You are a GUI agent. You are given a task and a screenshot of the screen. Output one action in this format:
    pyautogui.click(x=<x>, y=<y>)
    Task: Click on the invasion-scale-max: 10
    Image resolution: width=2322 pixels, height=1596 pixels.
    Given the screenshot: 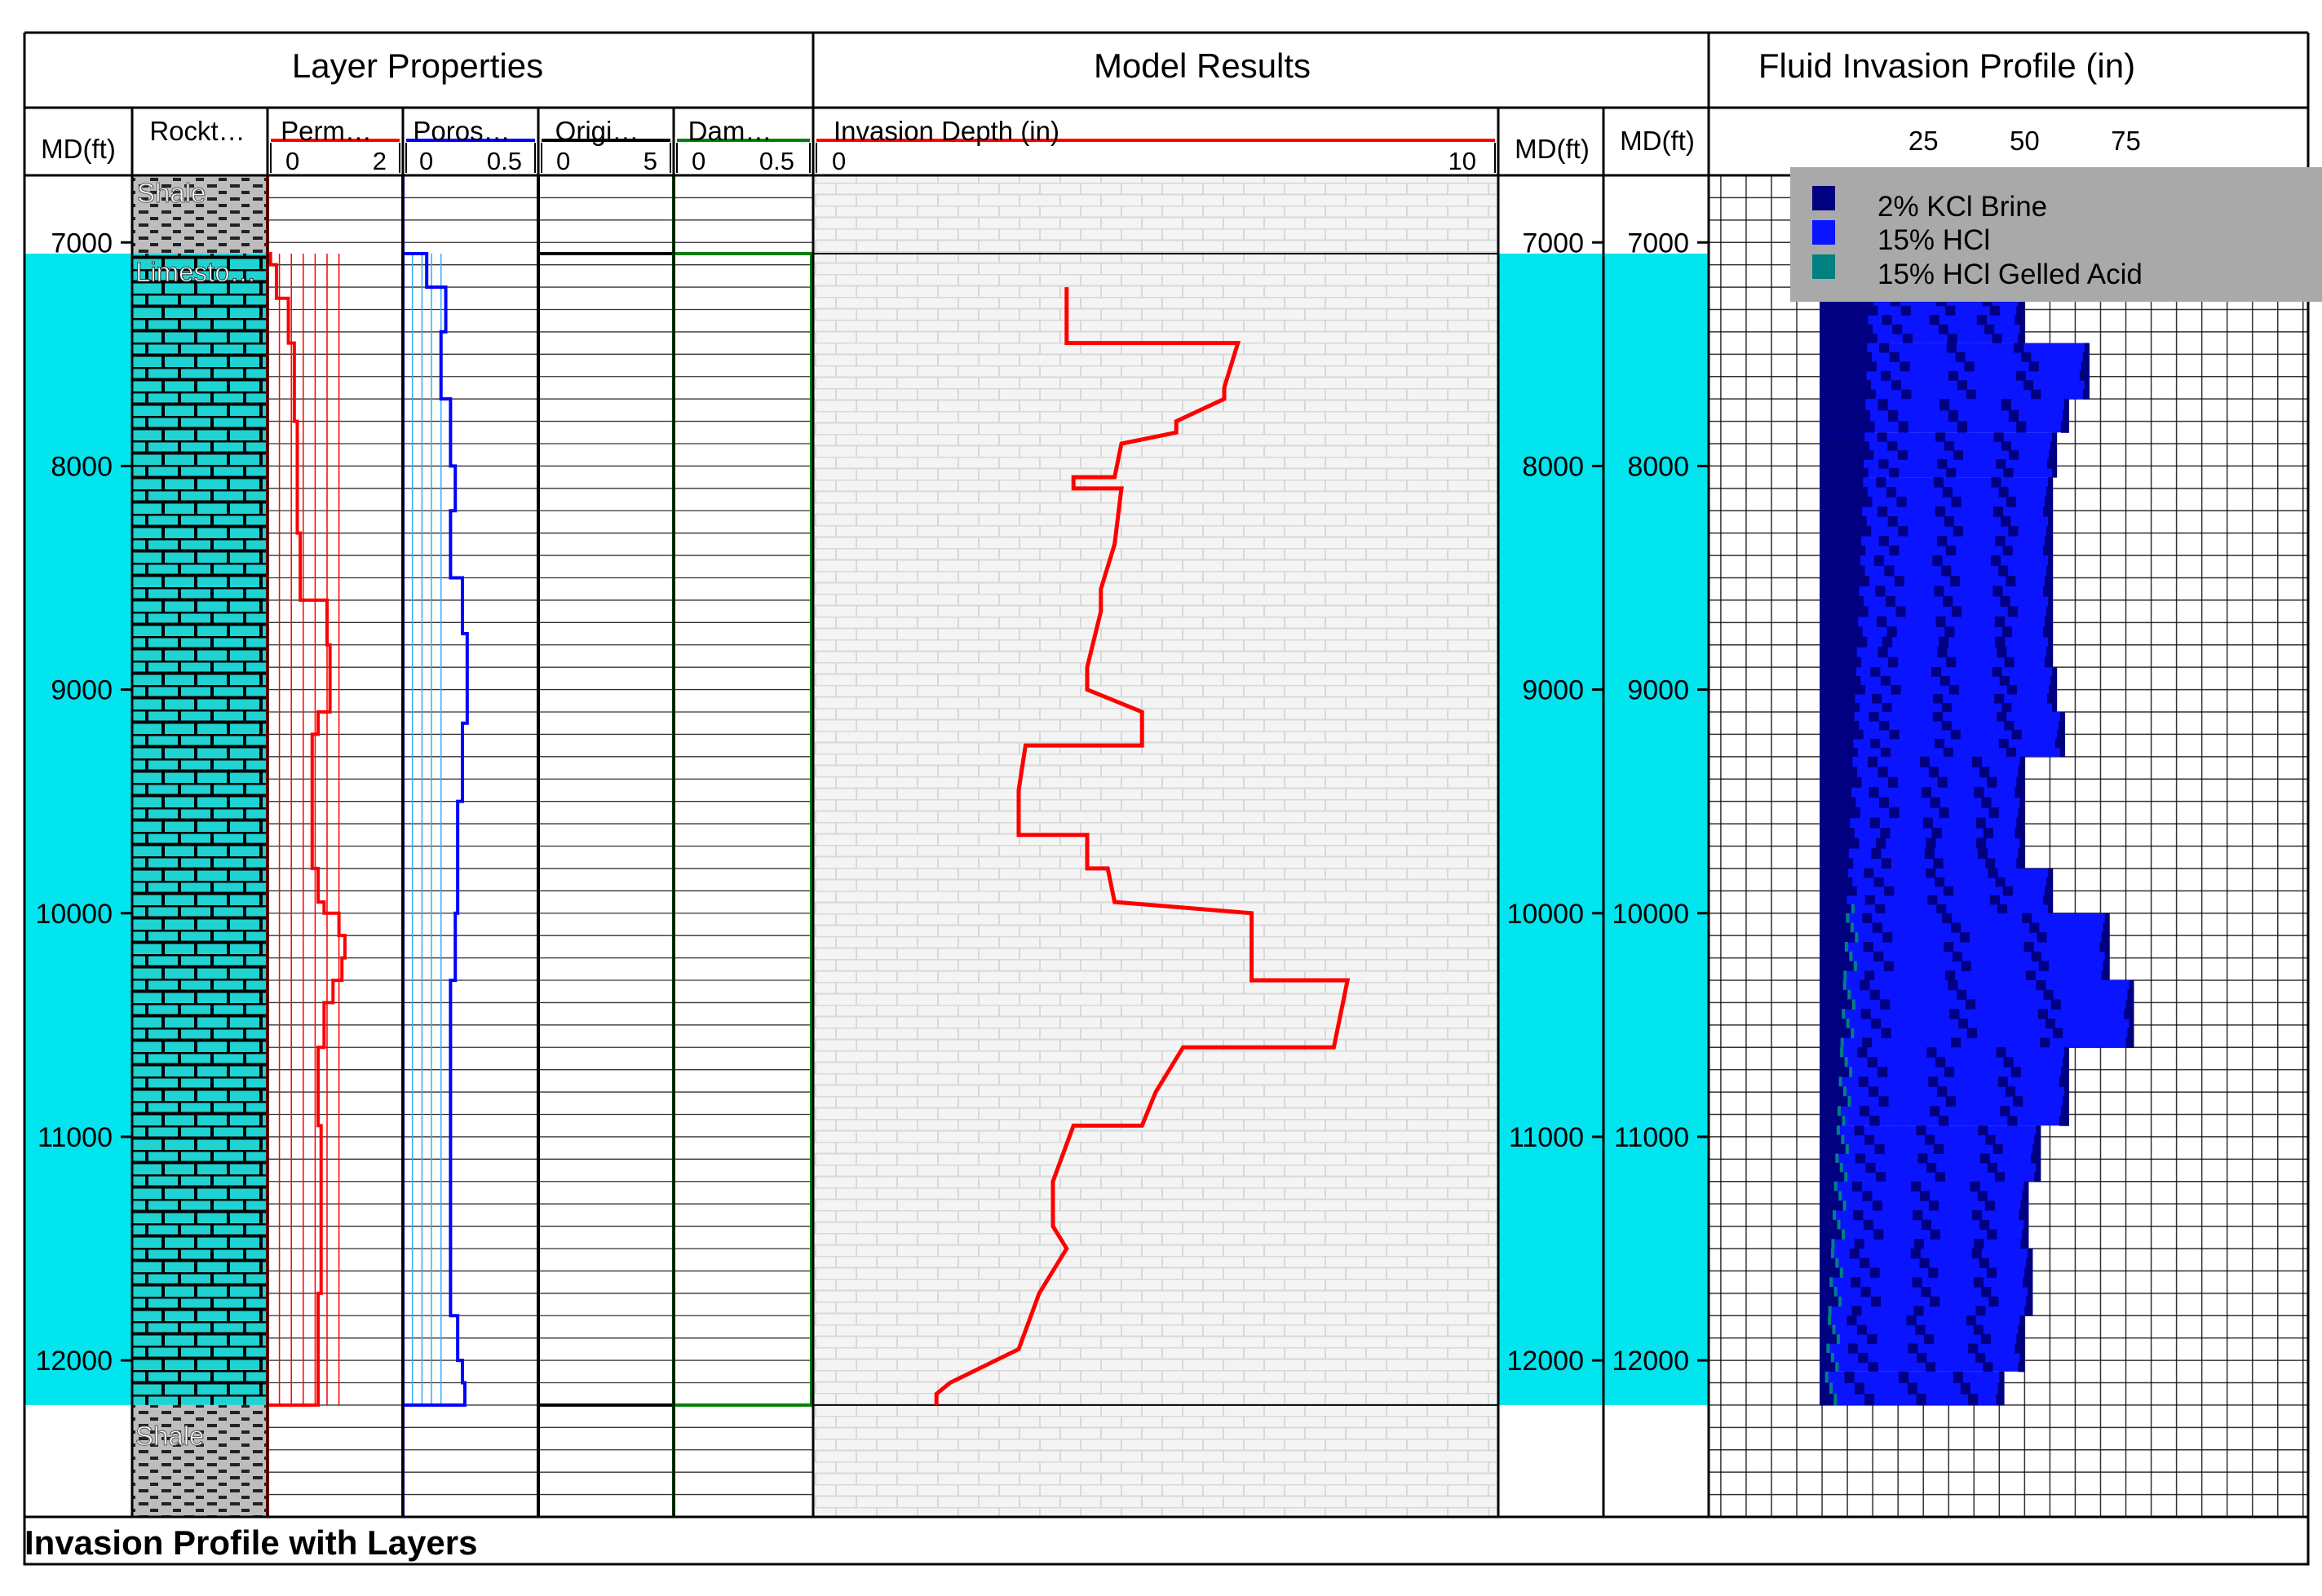 What is the action you would take?
    pyautogui.click(x=1462, y=161)
    